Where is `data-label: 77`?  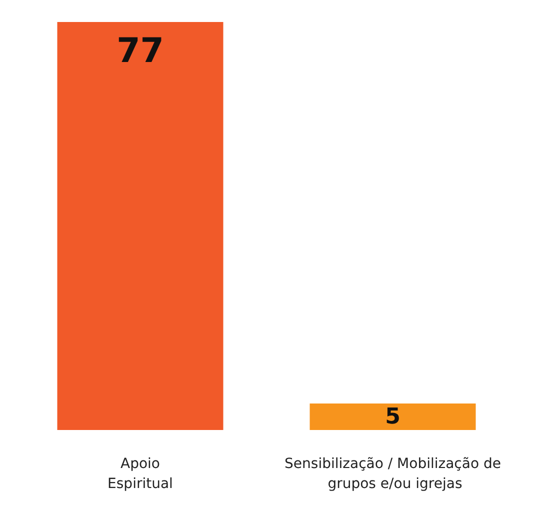
data-label: 77 is located at coordinates (140, 51).